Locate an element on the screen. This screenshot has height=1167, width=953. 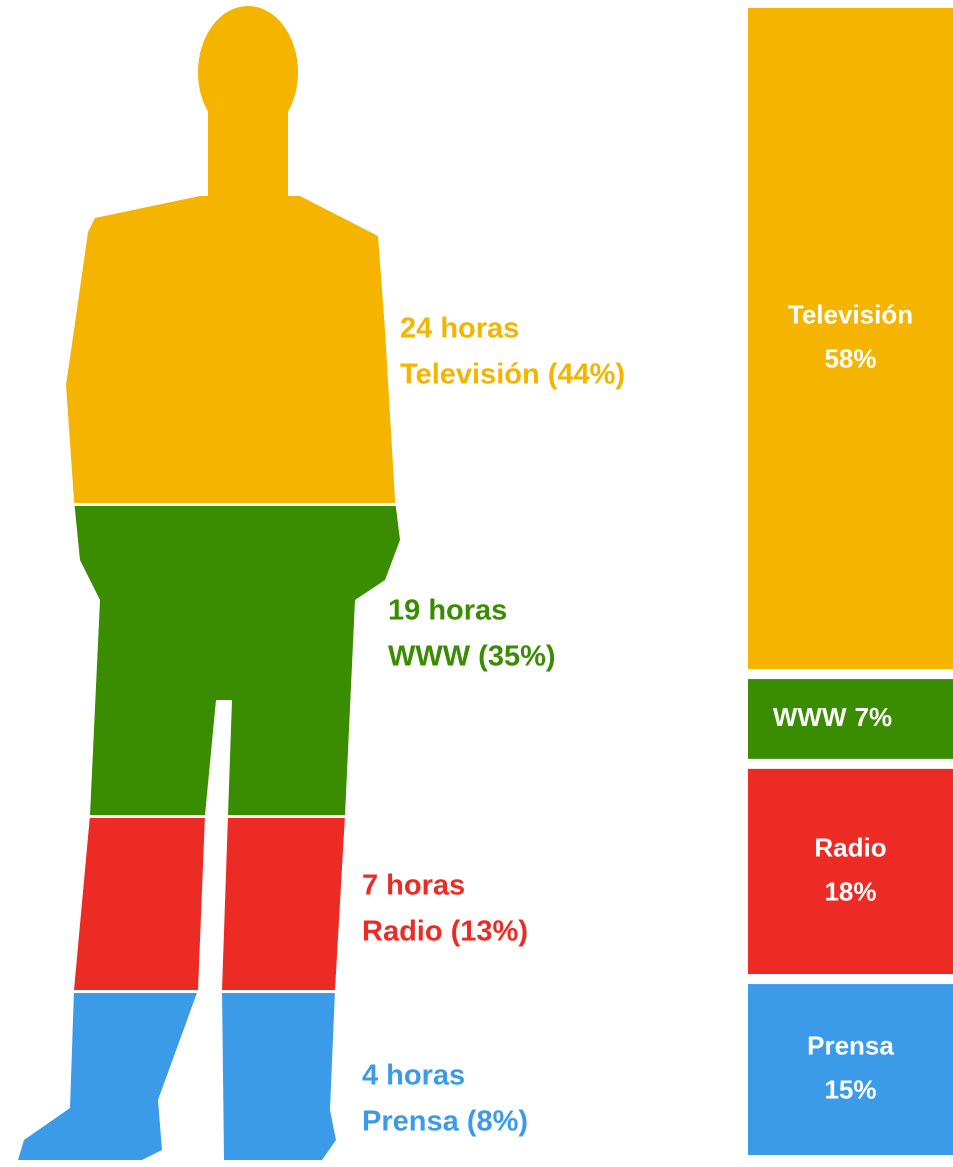
bar-category: Radio is located at coordinates (850, 847).